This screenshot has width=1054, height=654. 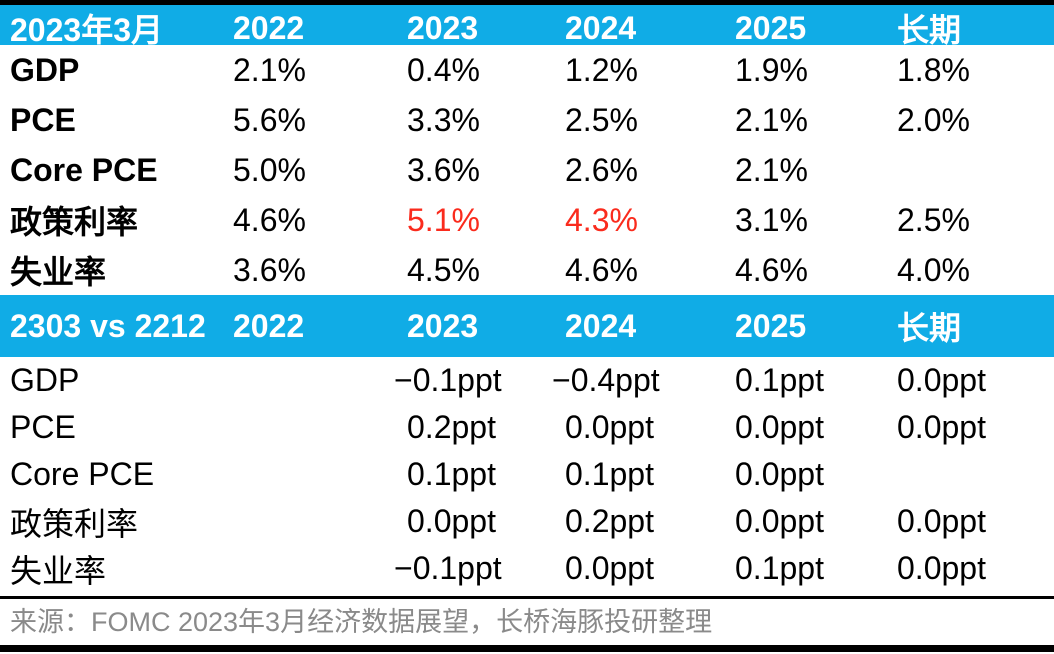 What do you see at coordinates (609, 474) in the screenshot?
I see `cell-core-pce-delta-2024: 0.1ppt` at bounding box center [609, 474].